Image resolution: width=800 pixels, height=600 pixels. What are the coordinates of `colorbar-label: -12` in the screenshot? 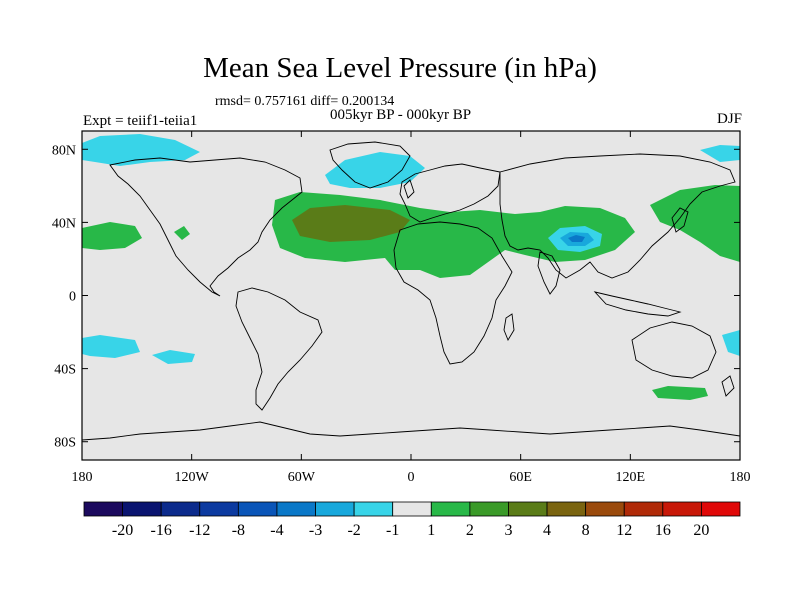 It's located at (199, 530).